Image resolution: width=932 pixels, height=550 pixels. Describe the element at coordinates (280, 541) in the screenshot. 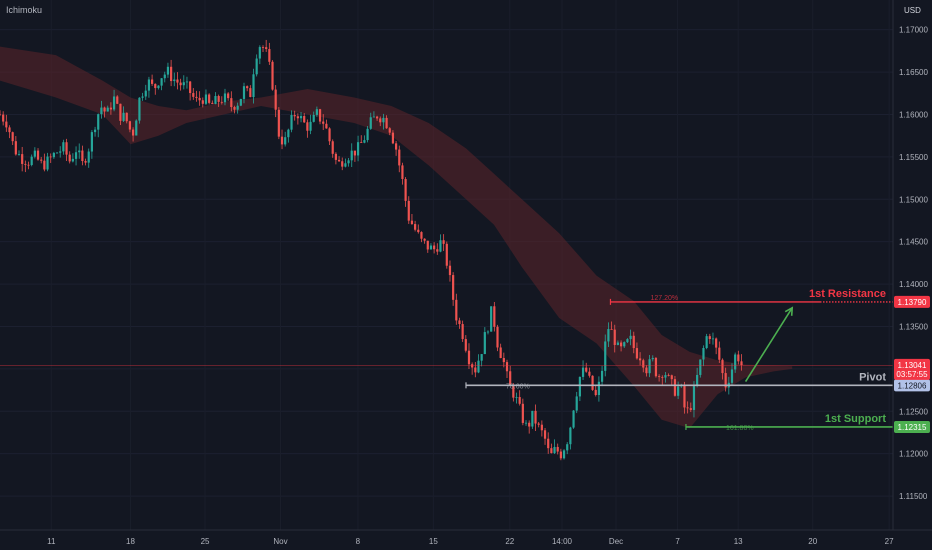

I see `x-tick-label: Nov` at that location.